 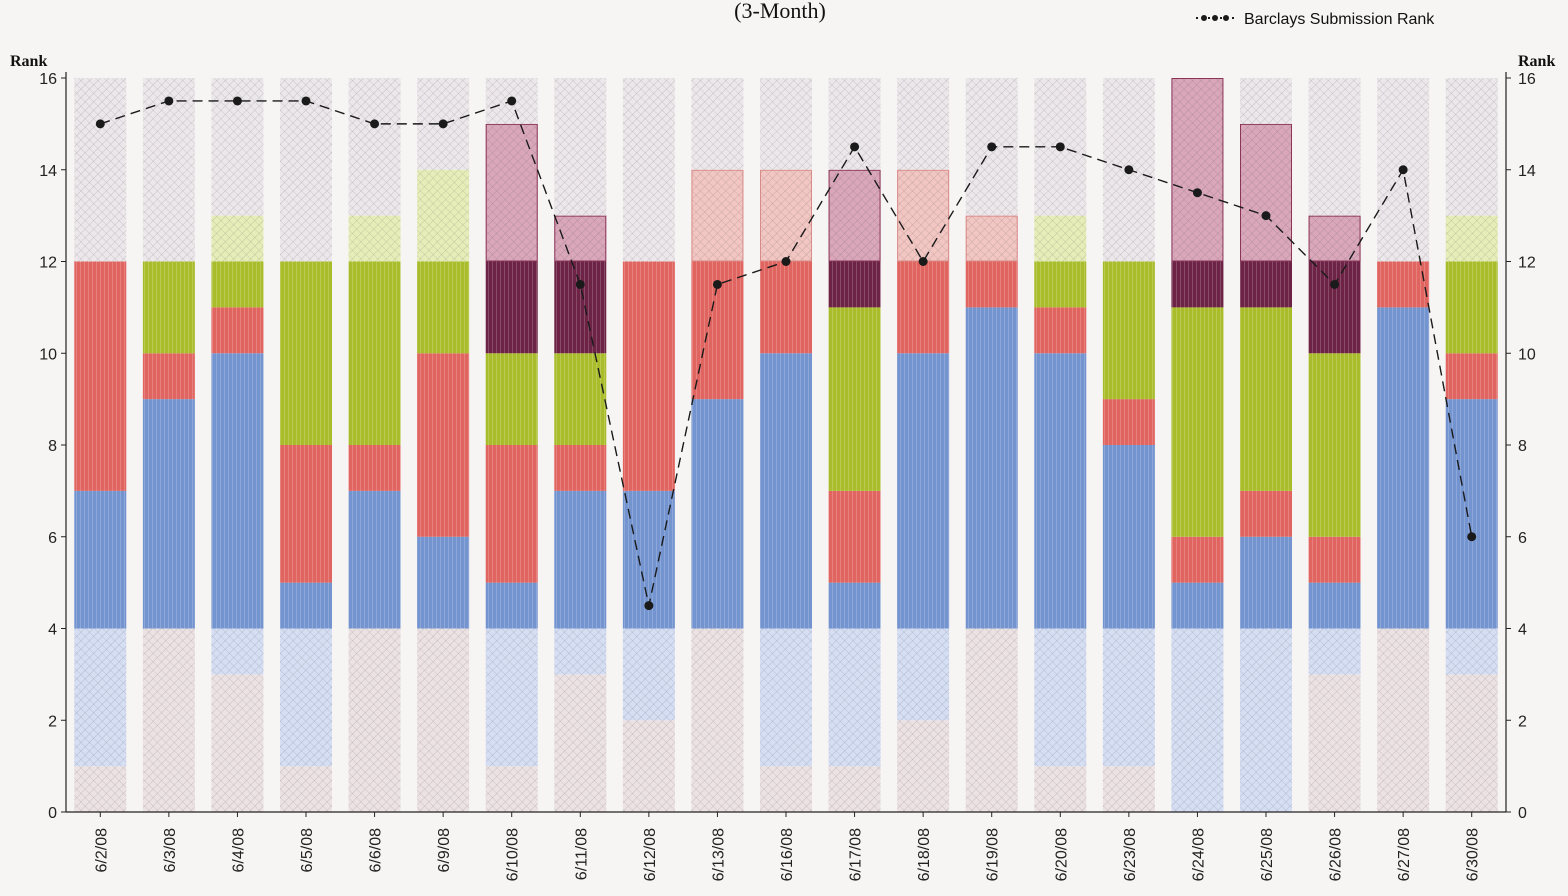 What do you see at coordinates (1527, 79) in the screenshot?
I see `y-tick-label-right: 16` at bounding box center [1527, 79].